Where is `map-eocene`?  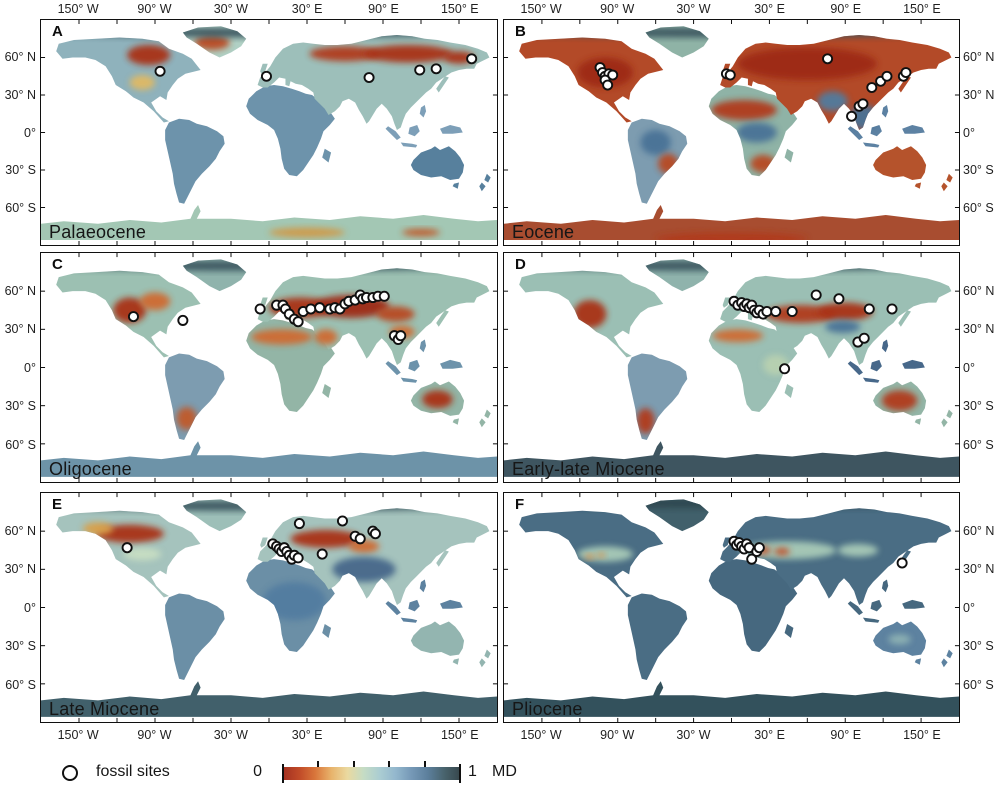 map-eocene is located at coordinates (731, 132).